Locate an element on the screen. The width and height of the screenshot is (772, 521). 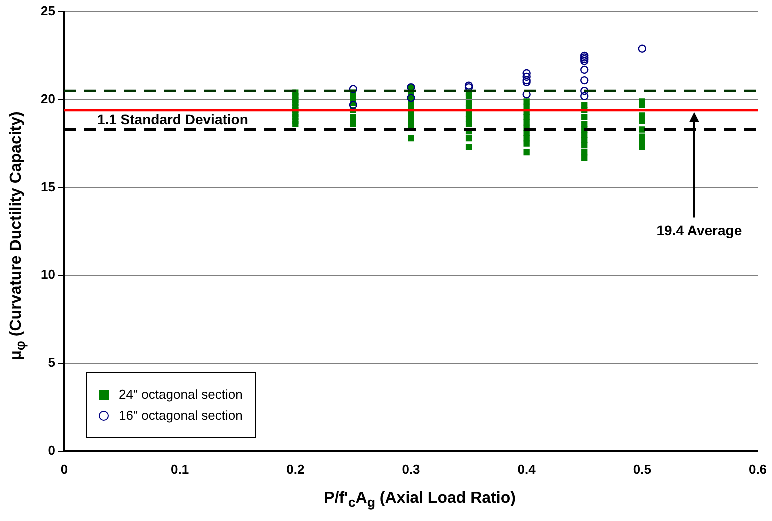
y-tick-label: 20 is located at coordinates (48, 98).